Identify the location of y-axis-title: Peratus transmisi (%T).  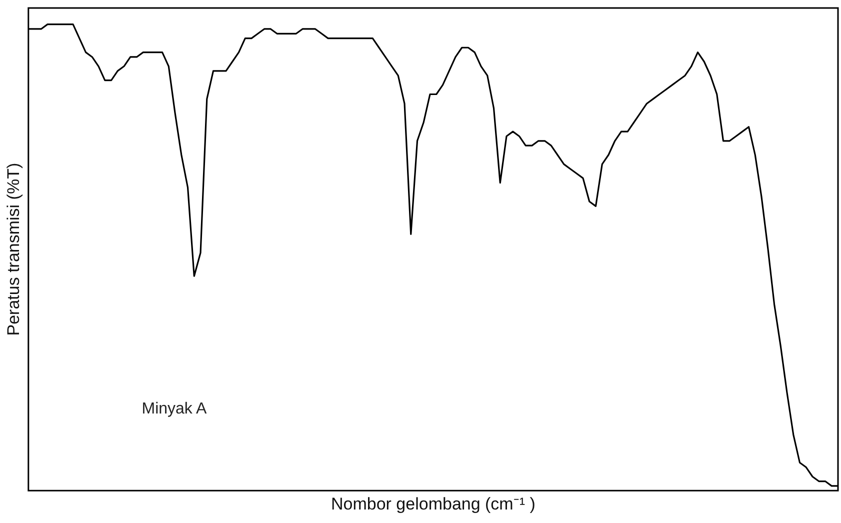
(13, 249).